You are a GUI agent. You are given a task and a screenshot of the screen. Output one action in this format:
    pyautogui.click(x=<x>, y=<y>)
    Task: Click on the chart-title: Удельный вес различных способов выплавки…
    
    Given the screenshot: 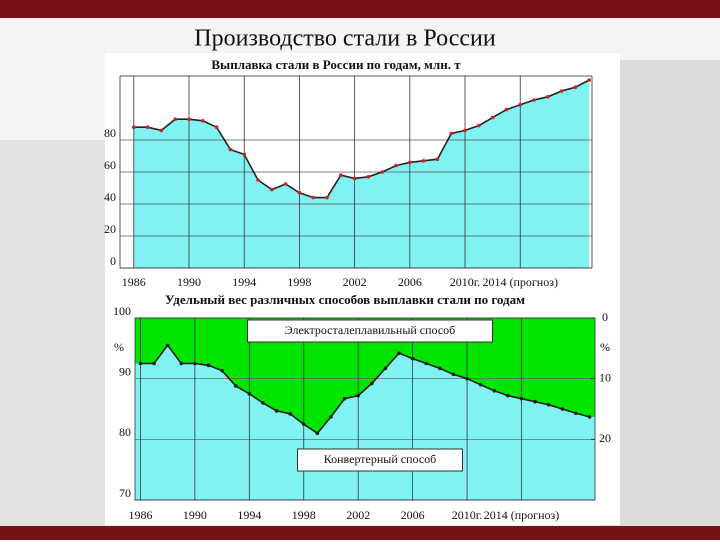 What is the action you would take?
    pyautogui.click(x=345, y=299)
    